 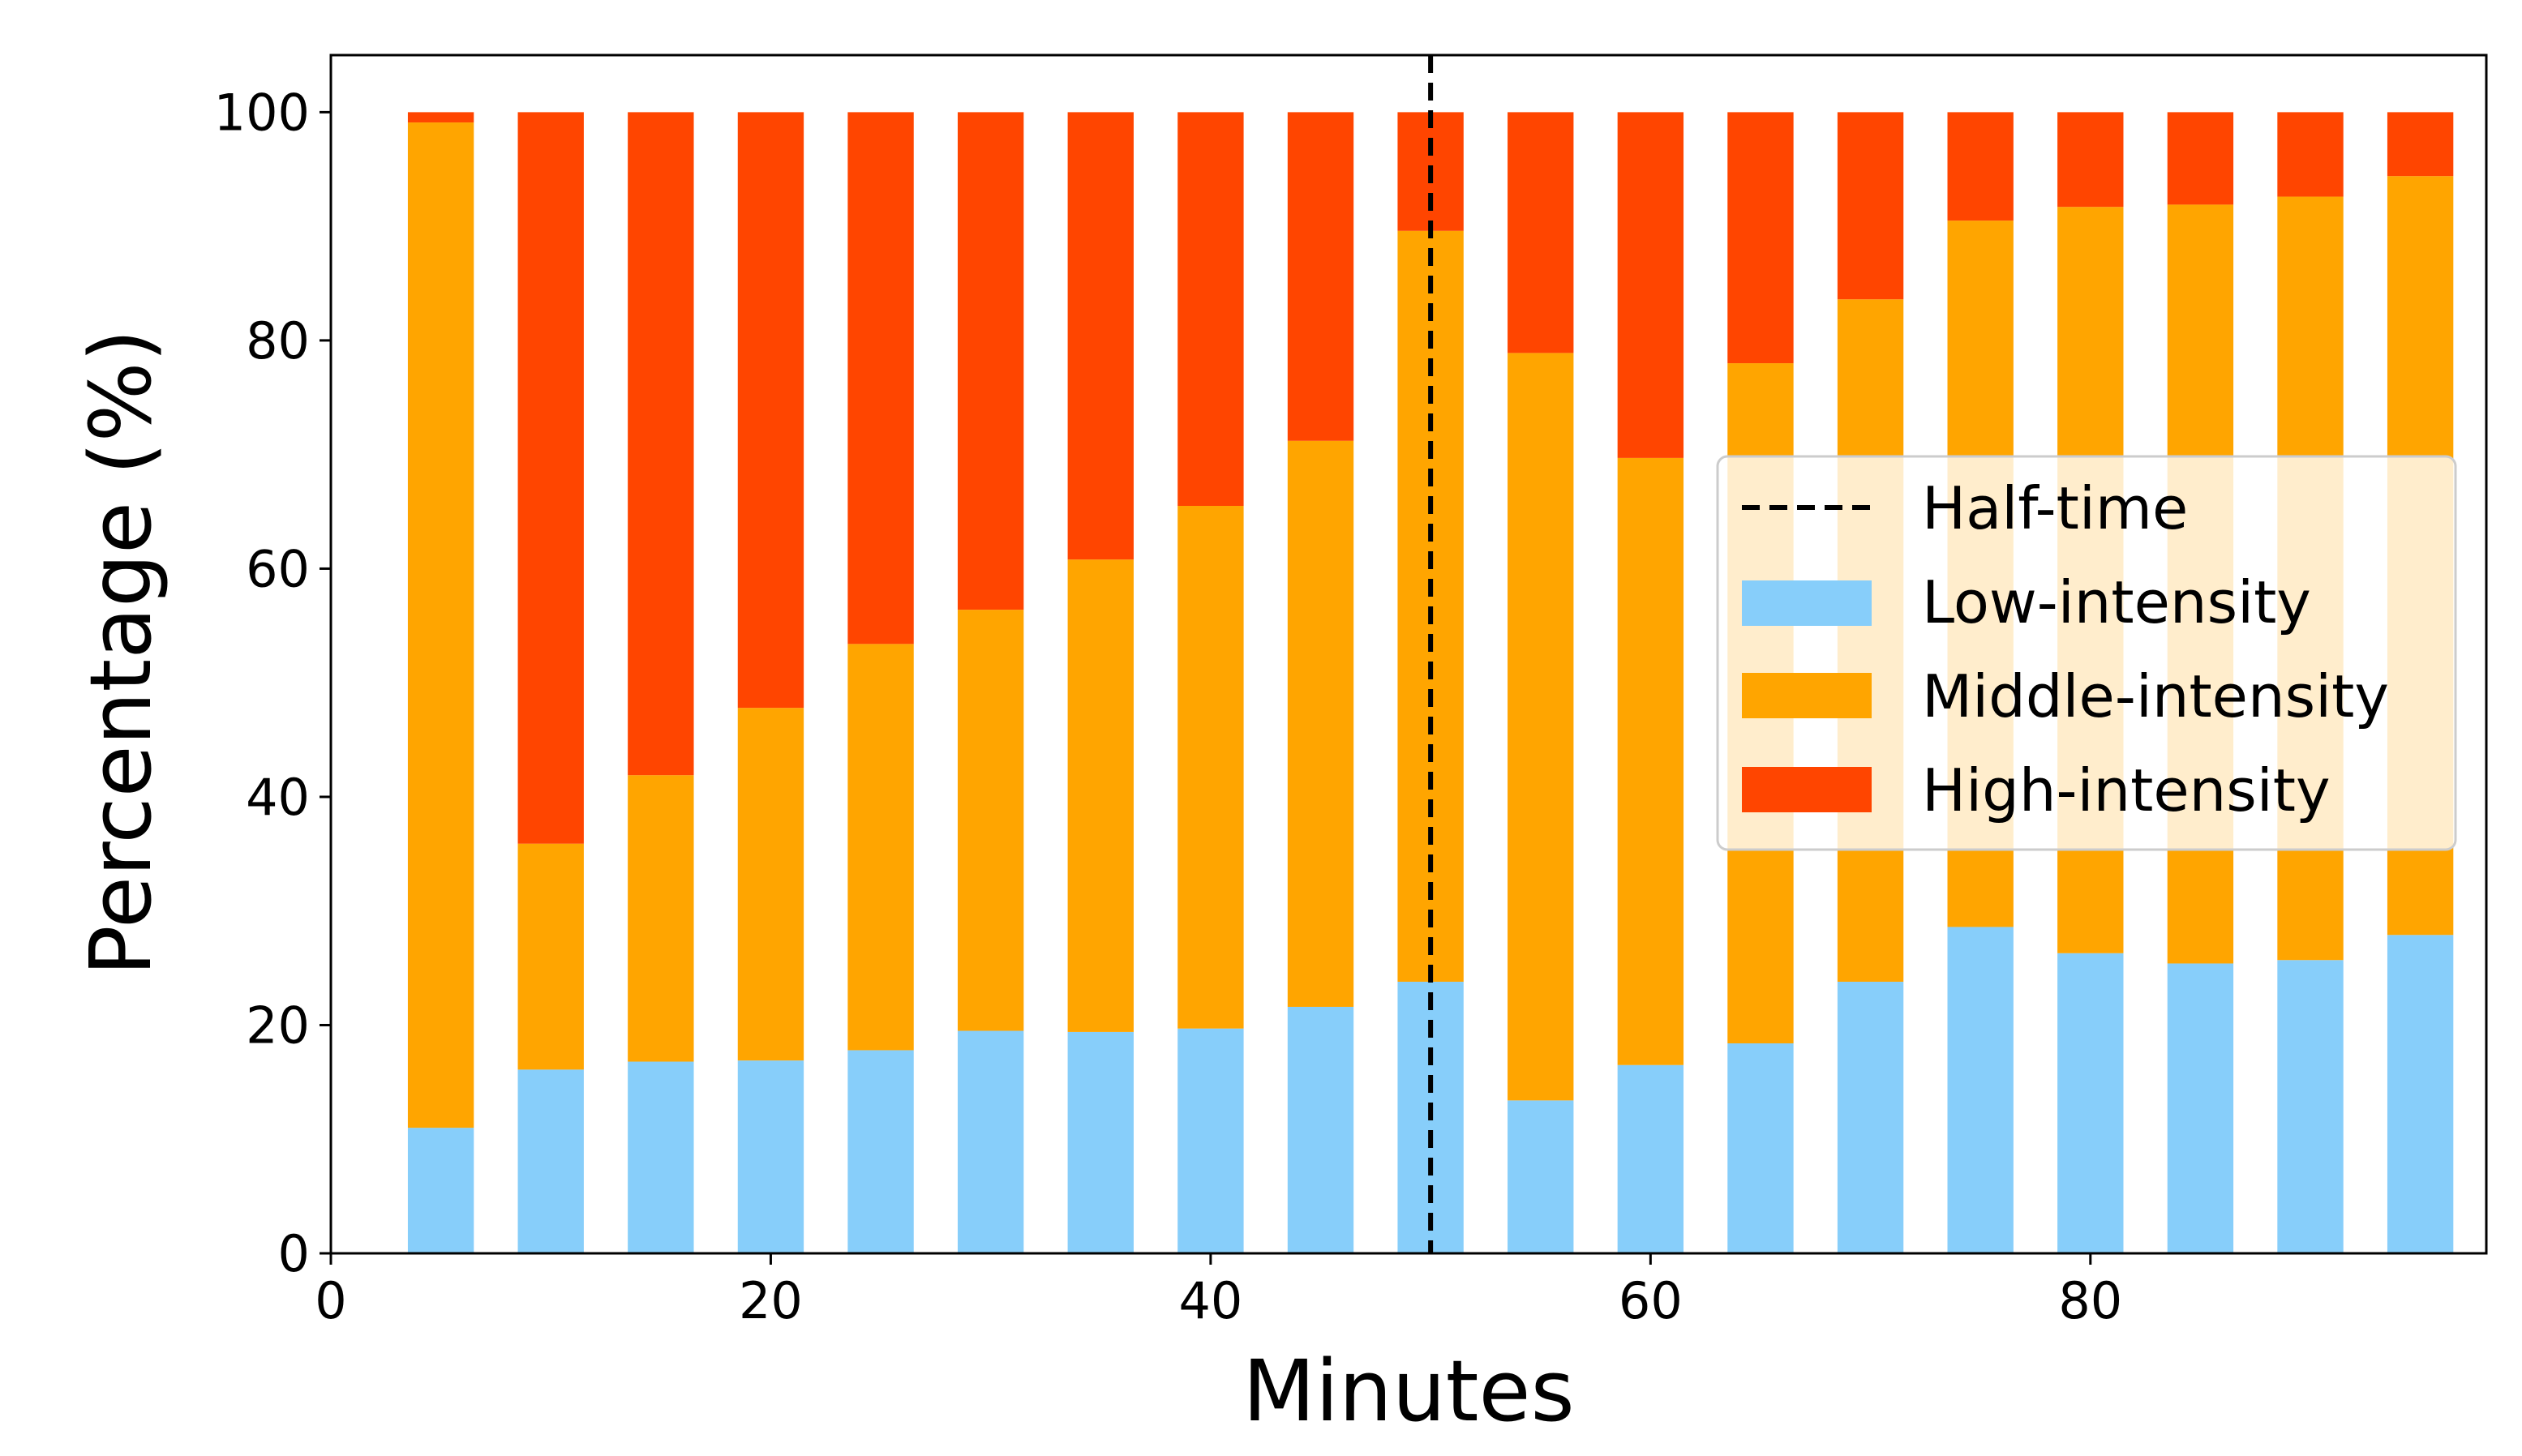 I want to click on y-tick-label-0: 0, so click(x=294, y=1254).